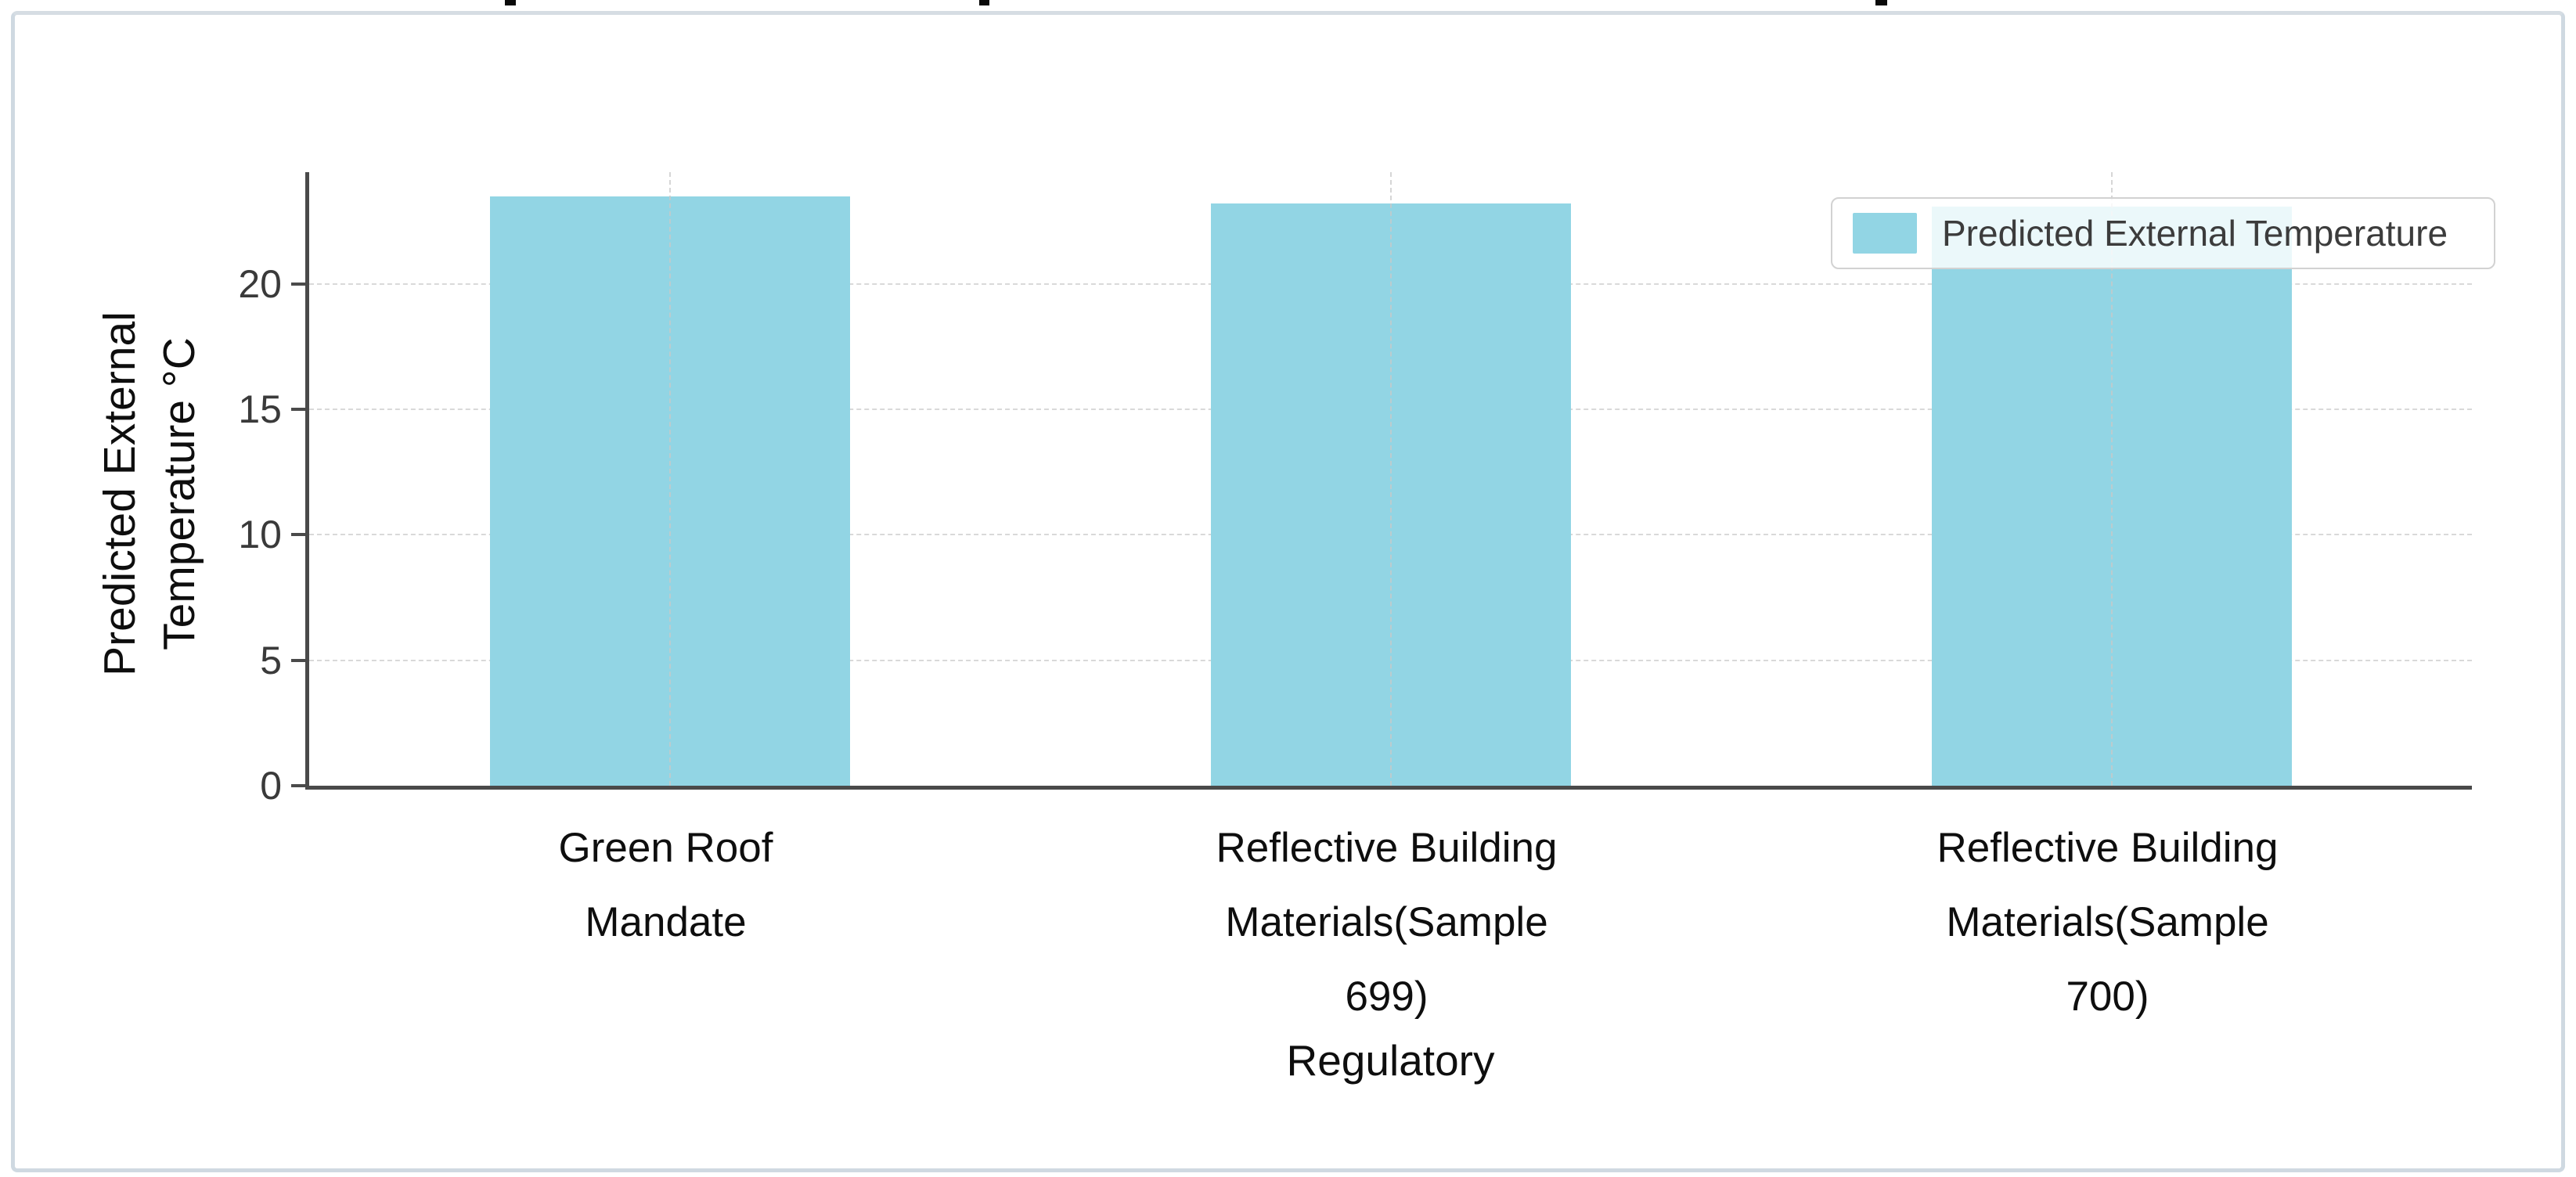  What do you see at coordinates (1885, 233) in the screenshot?
I see `legend-swatch-icon` at bounding box center [1885, 233].